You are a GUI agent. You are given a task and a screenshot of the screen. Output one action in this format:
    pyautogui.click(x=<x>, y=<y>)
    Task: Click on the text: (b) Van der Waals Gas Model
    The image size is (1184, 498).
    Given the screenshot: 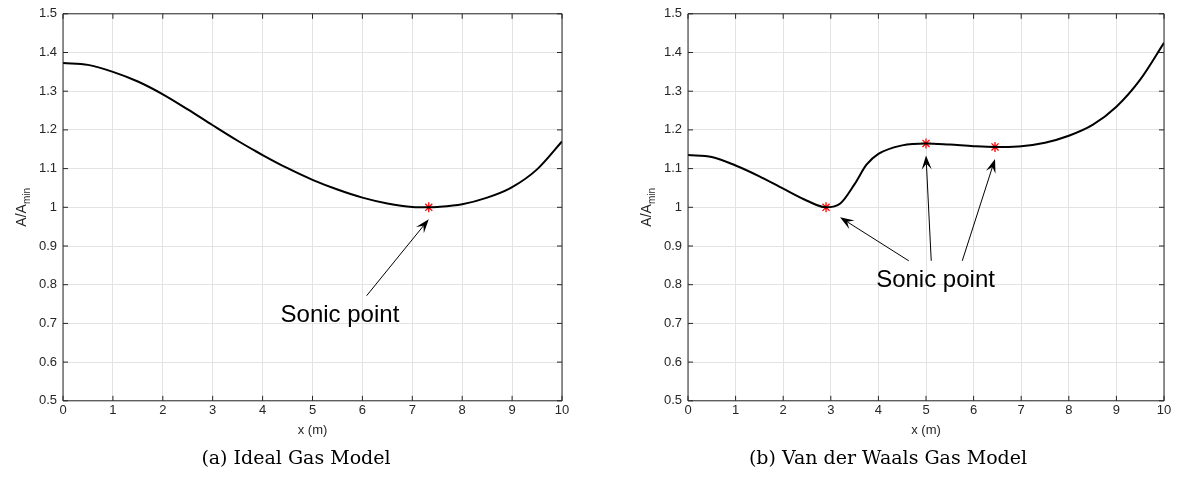 What is the action you would take?
    pyautogui.click(x=888, y=457)
    